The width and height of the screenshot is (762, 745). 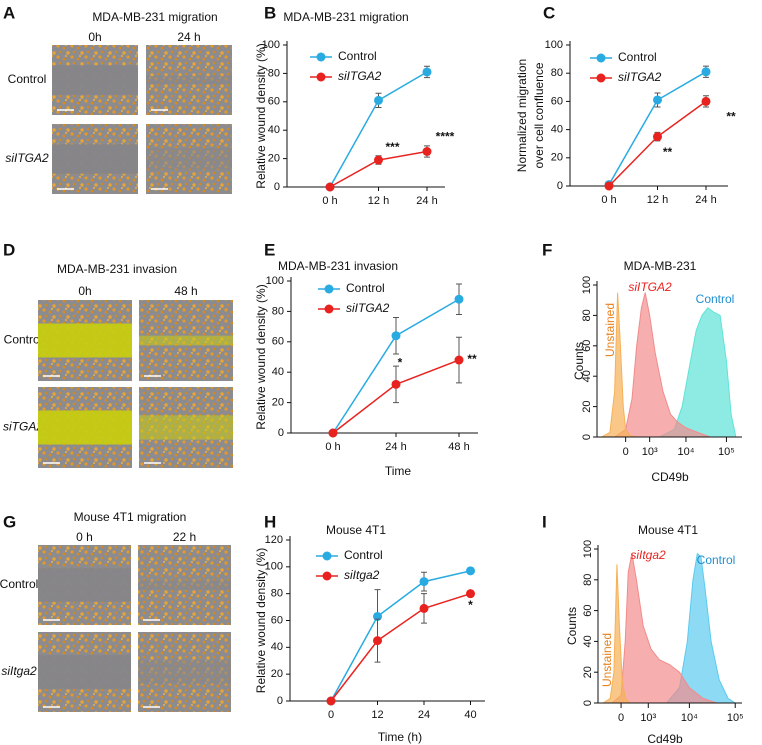 What do you see at coordinates (458, 447) in the screenshot?
I see `x-tick-label: 48 h` at bounding box center [458, 447].